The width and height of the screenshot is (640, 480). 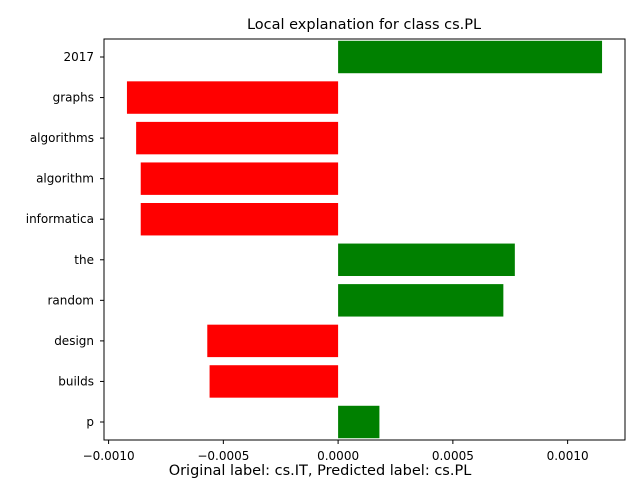 What do you see at coordinates (62, 138) in the screenshot?
I see `y-tick-label: algorithms` at bounding box center [62, 138].